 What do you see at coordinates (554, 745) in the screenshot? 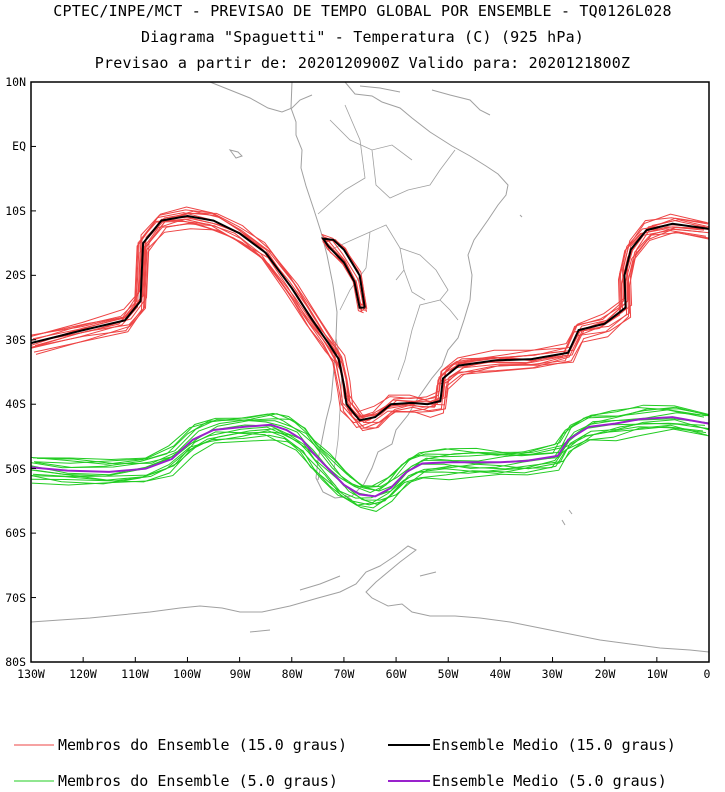
I see `legend-label-mean-15: Ensemble Medio (15.0 graus)` at bounding box center [554, 745].